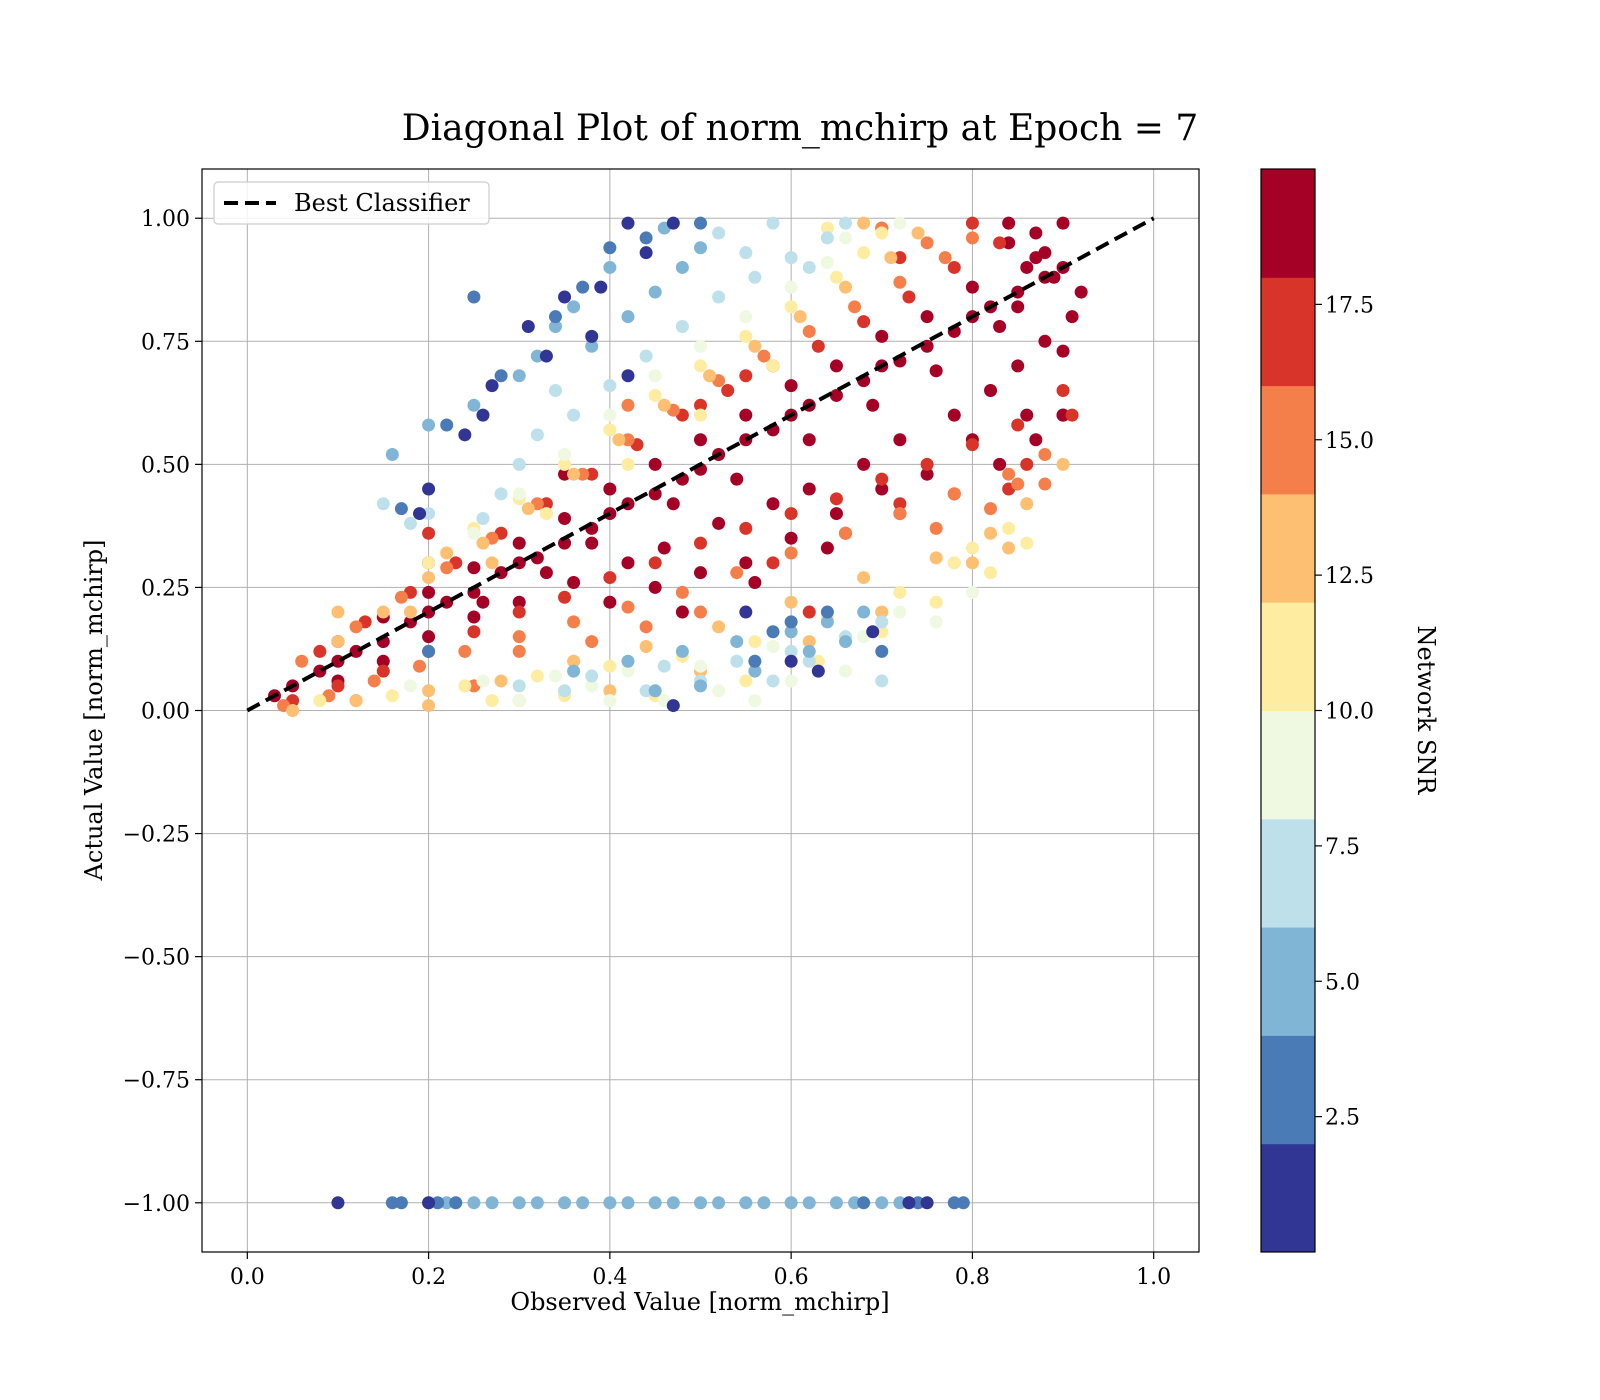  Describe the element at coordinates (156, 1204) in the screenshot. I see `y-tick-label: −1.00` at that location.